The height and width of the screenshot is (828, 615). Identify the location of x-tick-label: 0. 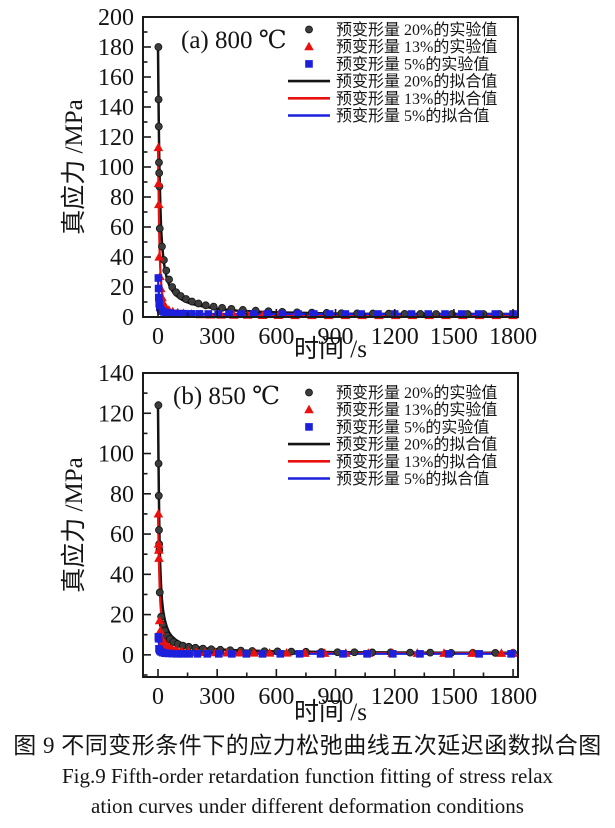
(158, 337).